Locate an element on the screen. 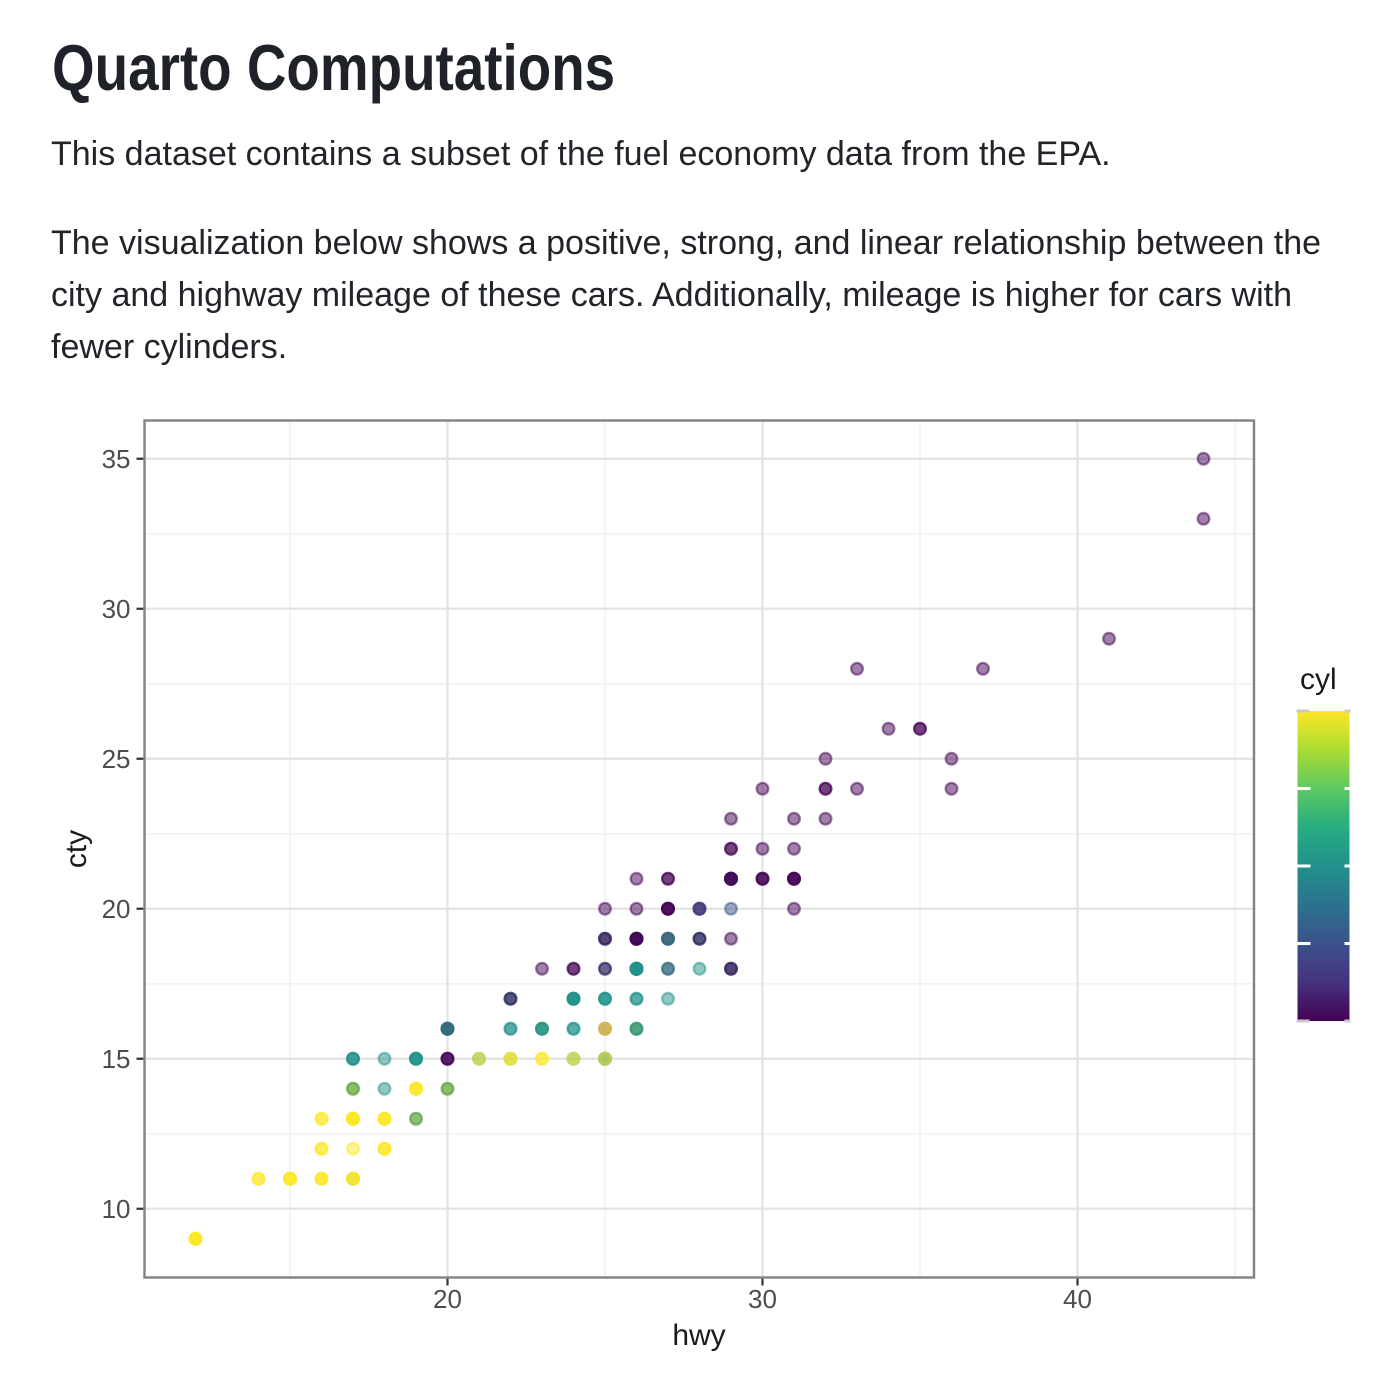  svg-text: cty is located at coordinates (76, 849).